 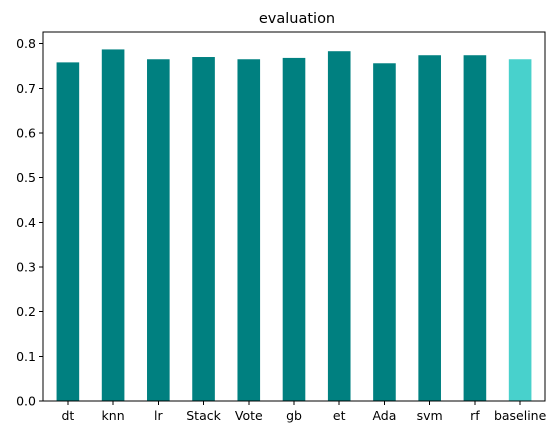 I want to click on bar-ada, so click(x=384, y=232).